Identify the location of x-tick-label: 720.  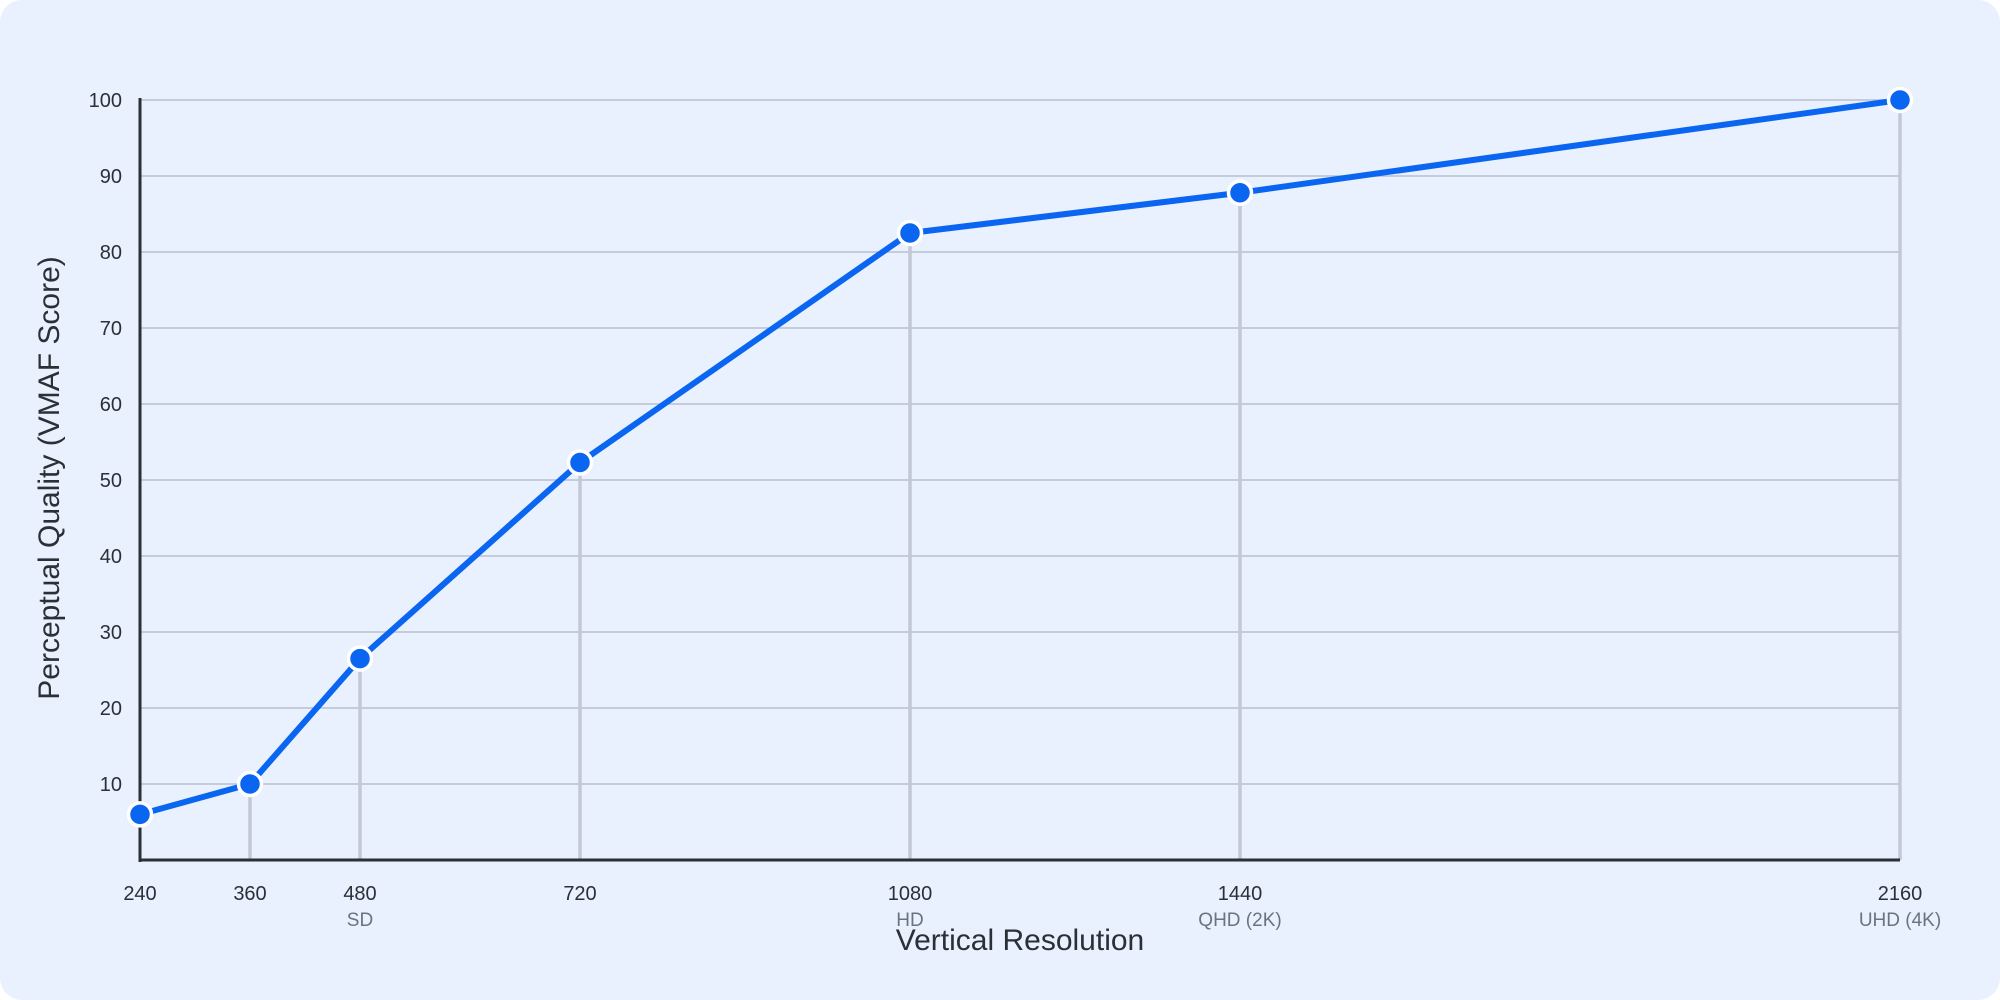
(579, 894).